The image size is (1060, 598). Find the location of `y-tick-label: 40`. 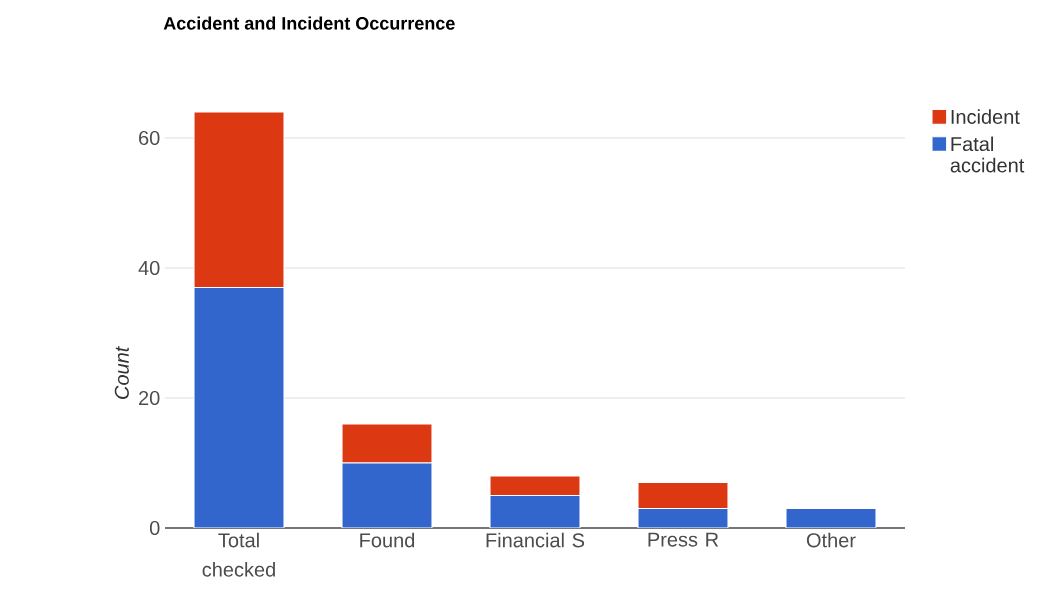

y-tick-label: 40 is located at coordinates (149, 268).